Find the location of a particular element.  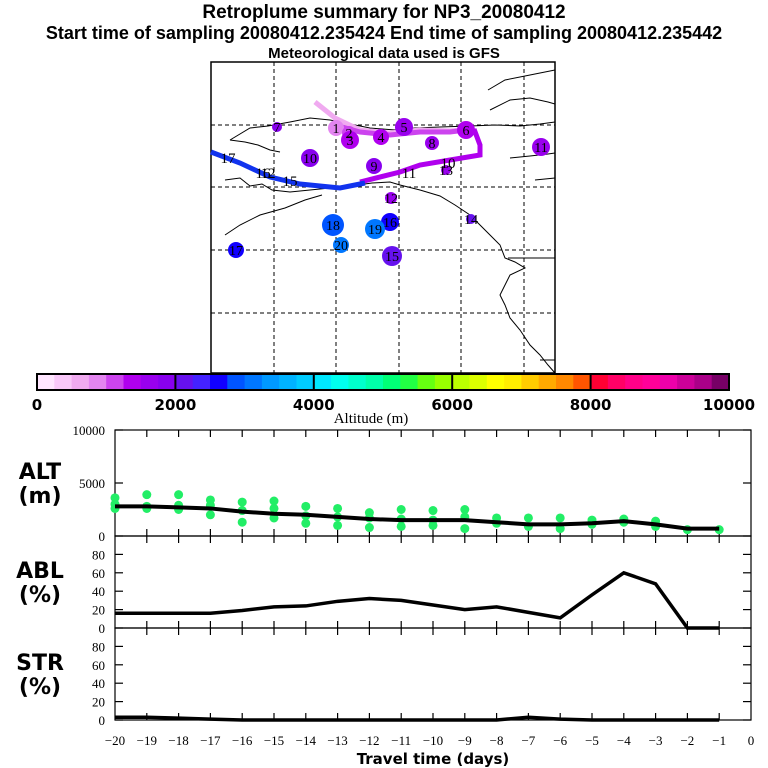

cluster-label-day-6: 6 is located at coordinates (466, 131).